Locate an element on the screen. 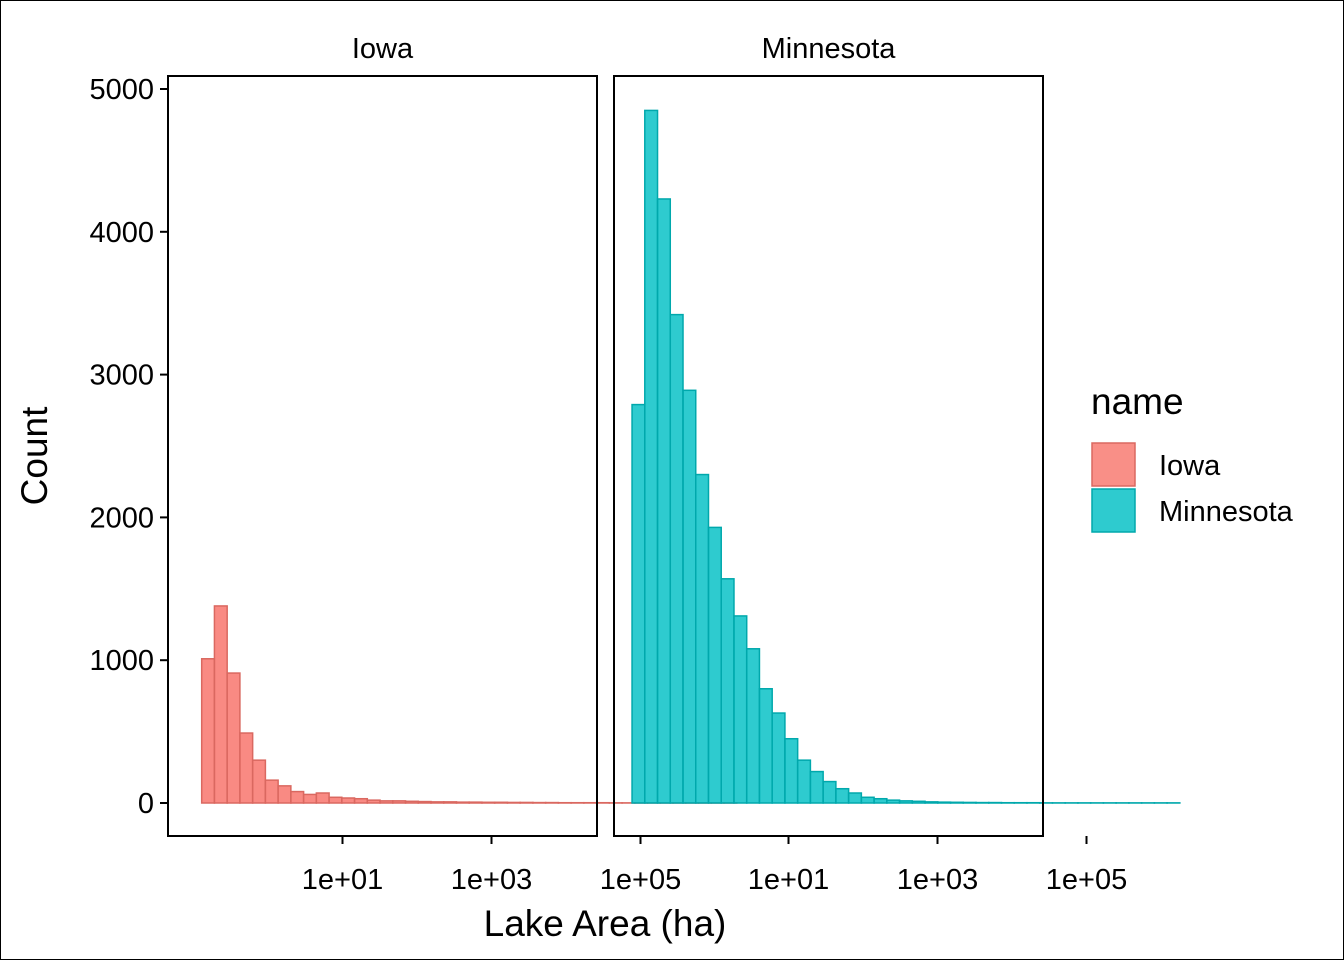 This screenshot has width=1344, height=961. y-tick-label: 5000 is located at coordinates (121, 90).